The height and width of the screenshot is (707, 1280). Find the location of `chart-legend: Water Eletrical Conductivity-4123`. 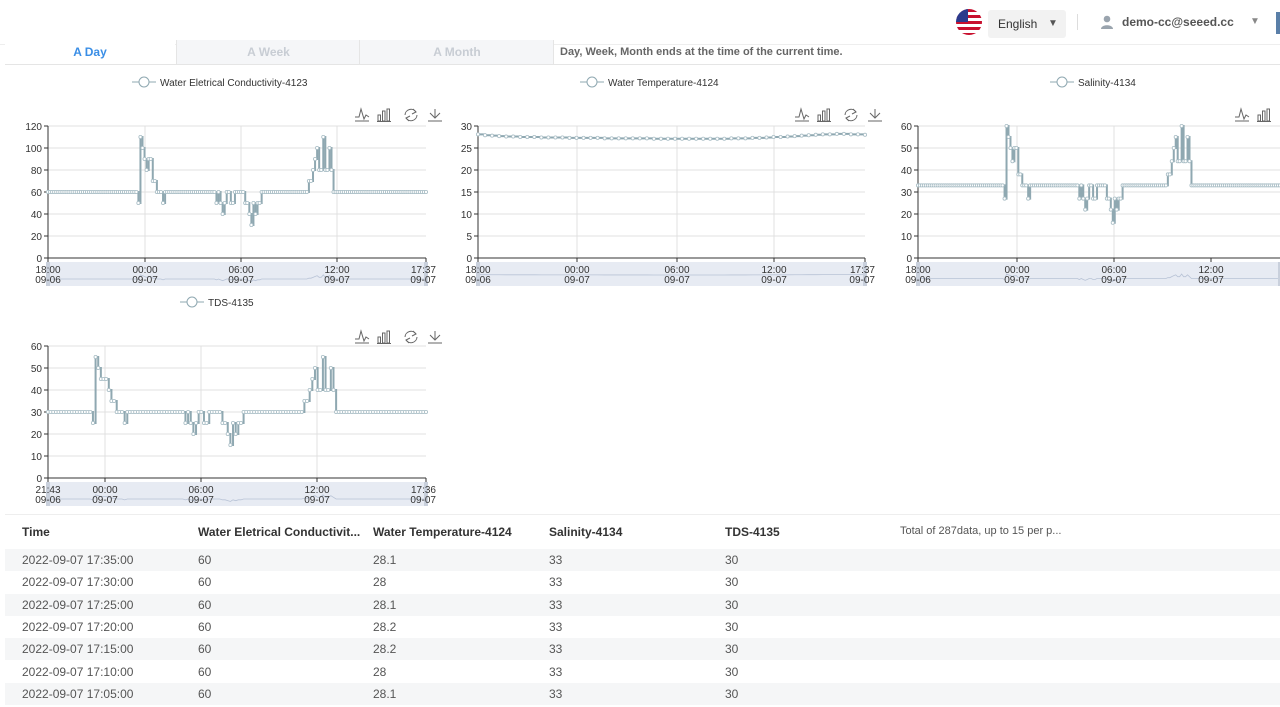

chart-legend: Water Eletrical Conductivity-4123 is located at coordinates (220, 82).